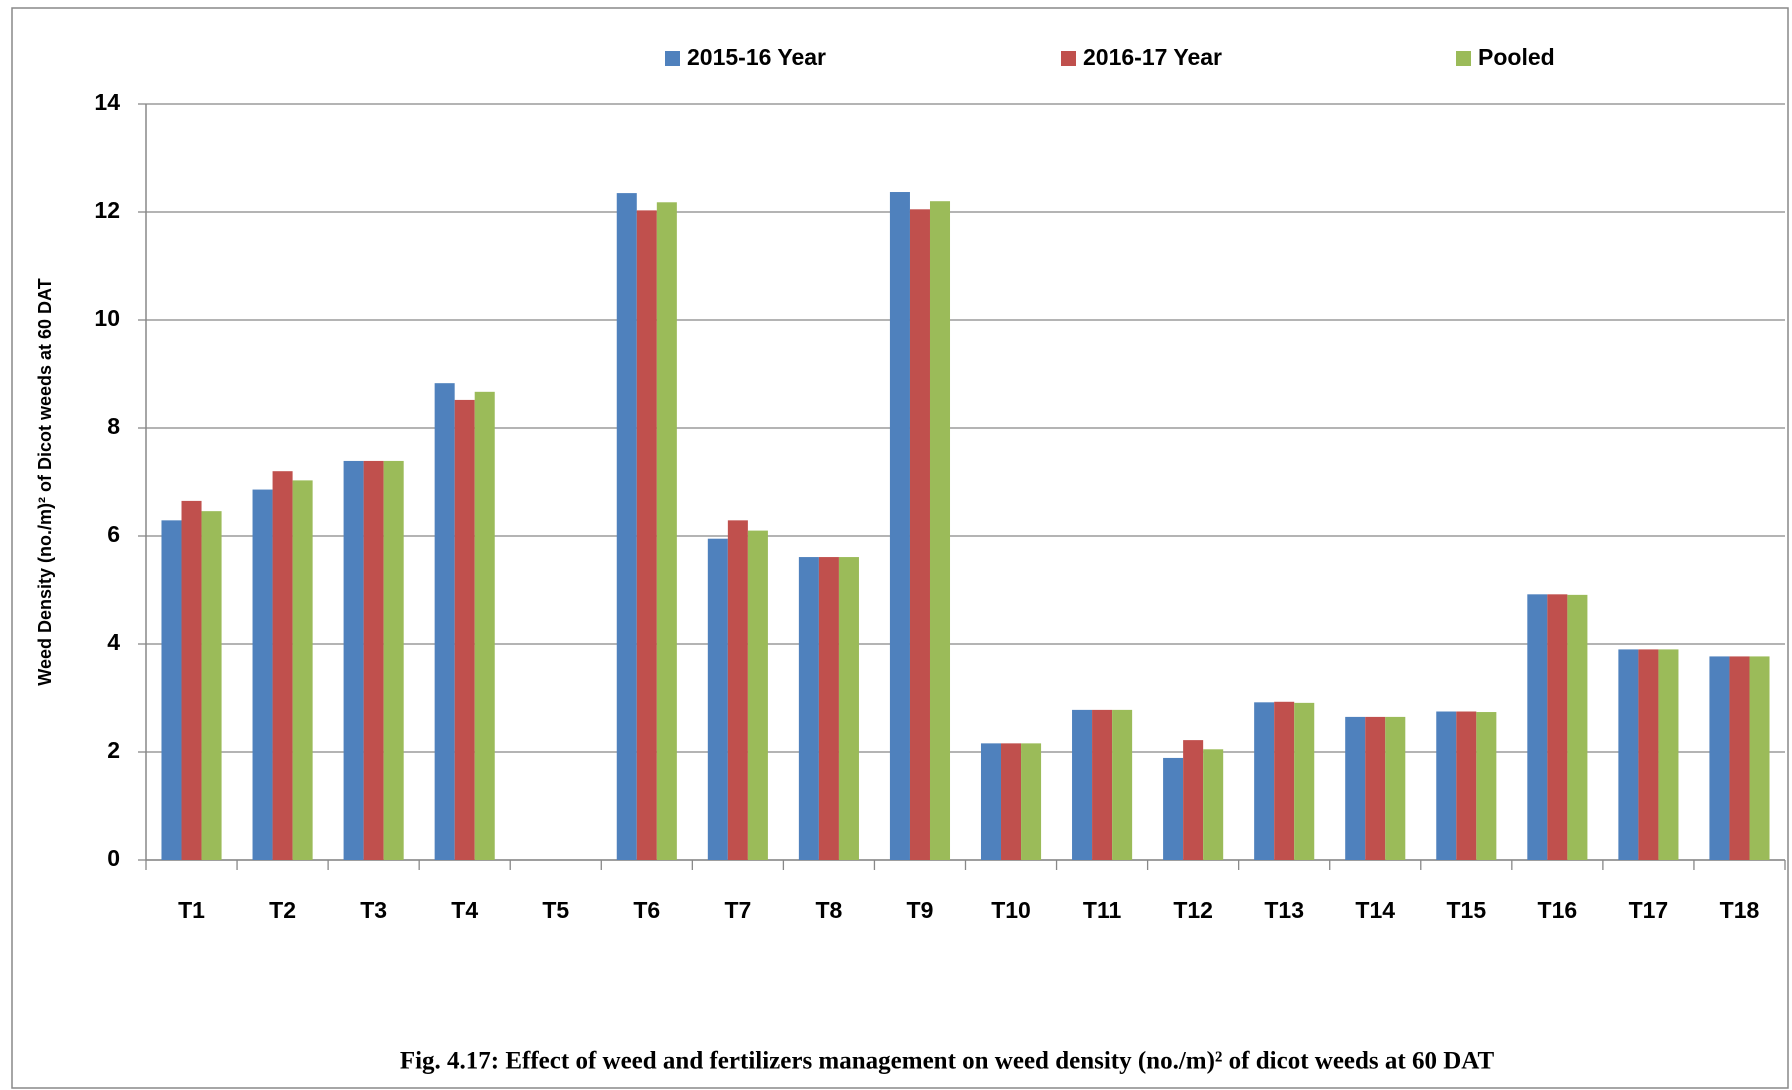  Describe the element at coordinates (555, 910) in the screenshot. I see `x-tick-label: T5` at that location.